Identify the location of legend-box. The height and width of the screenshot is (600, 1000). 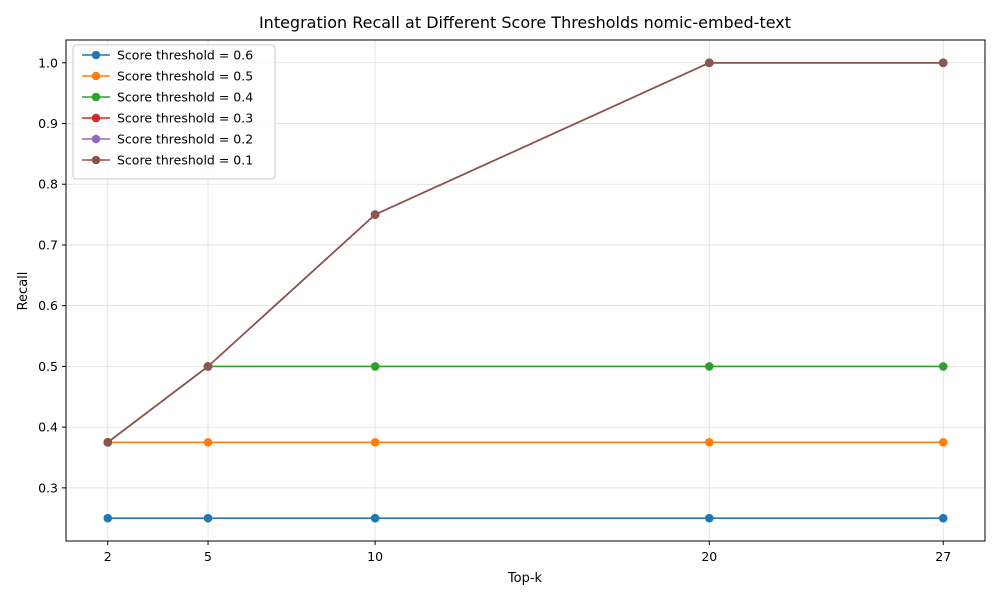
(174, 112).